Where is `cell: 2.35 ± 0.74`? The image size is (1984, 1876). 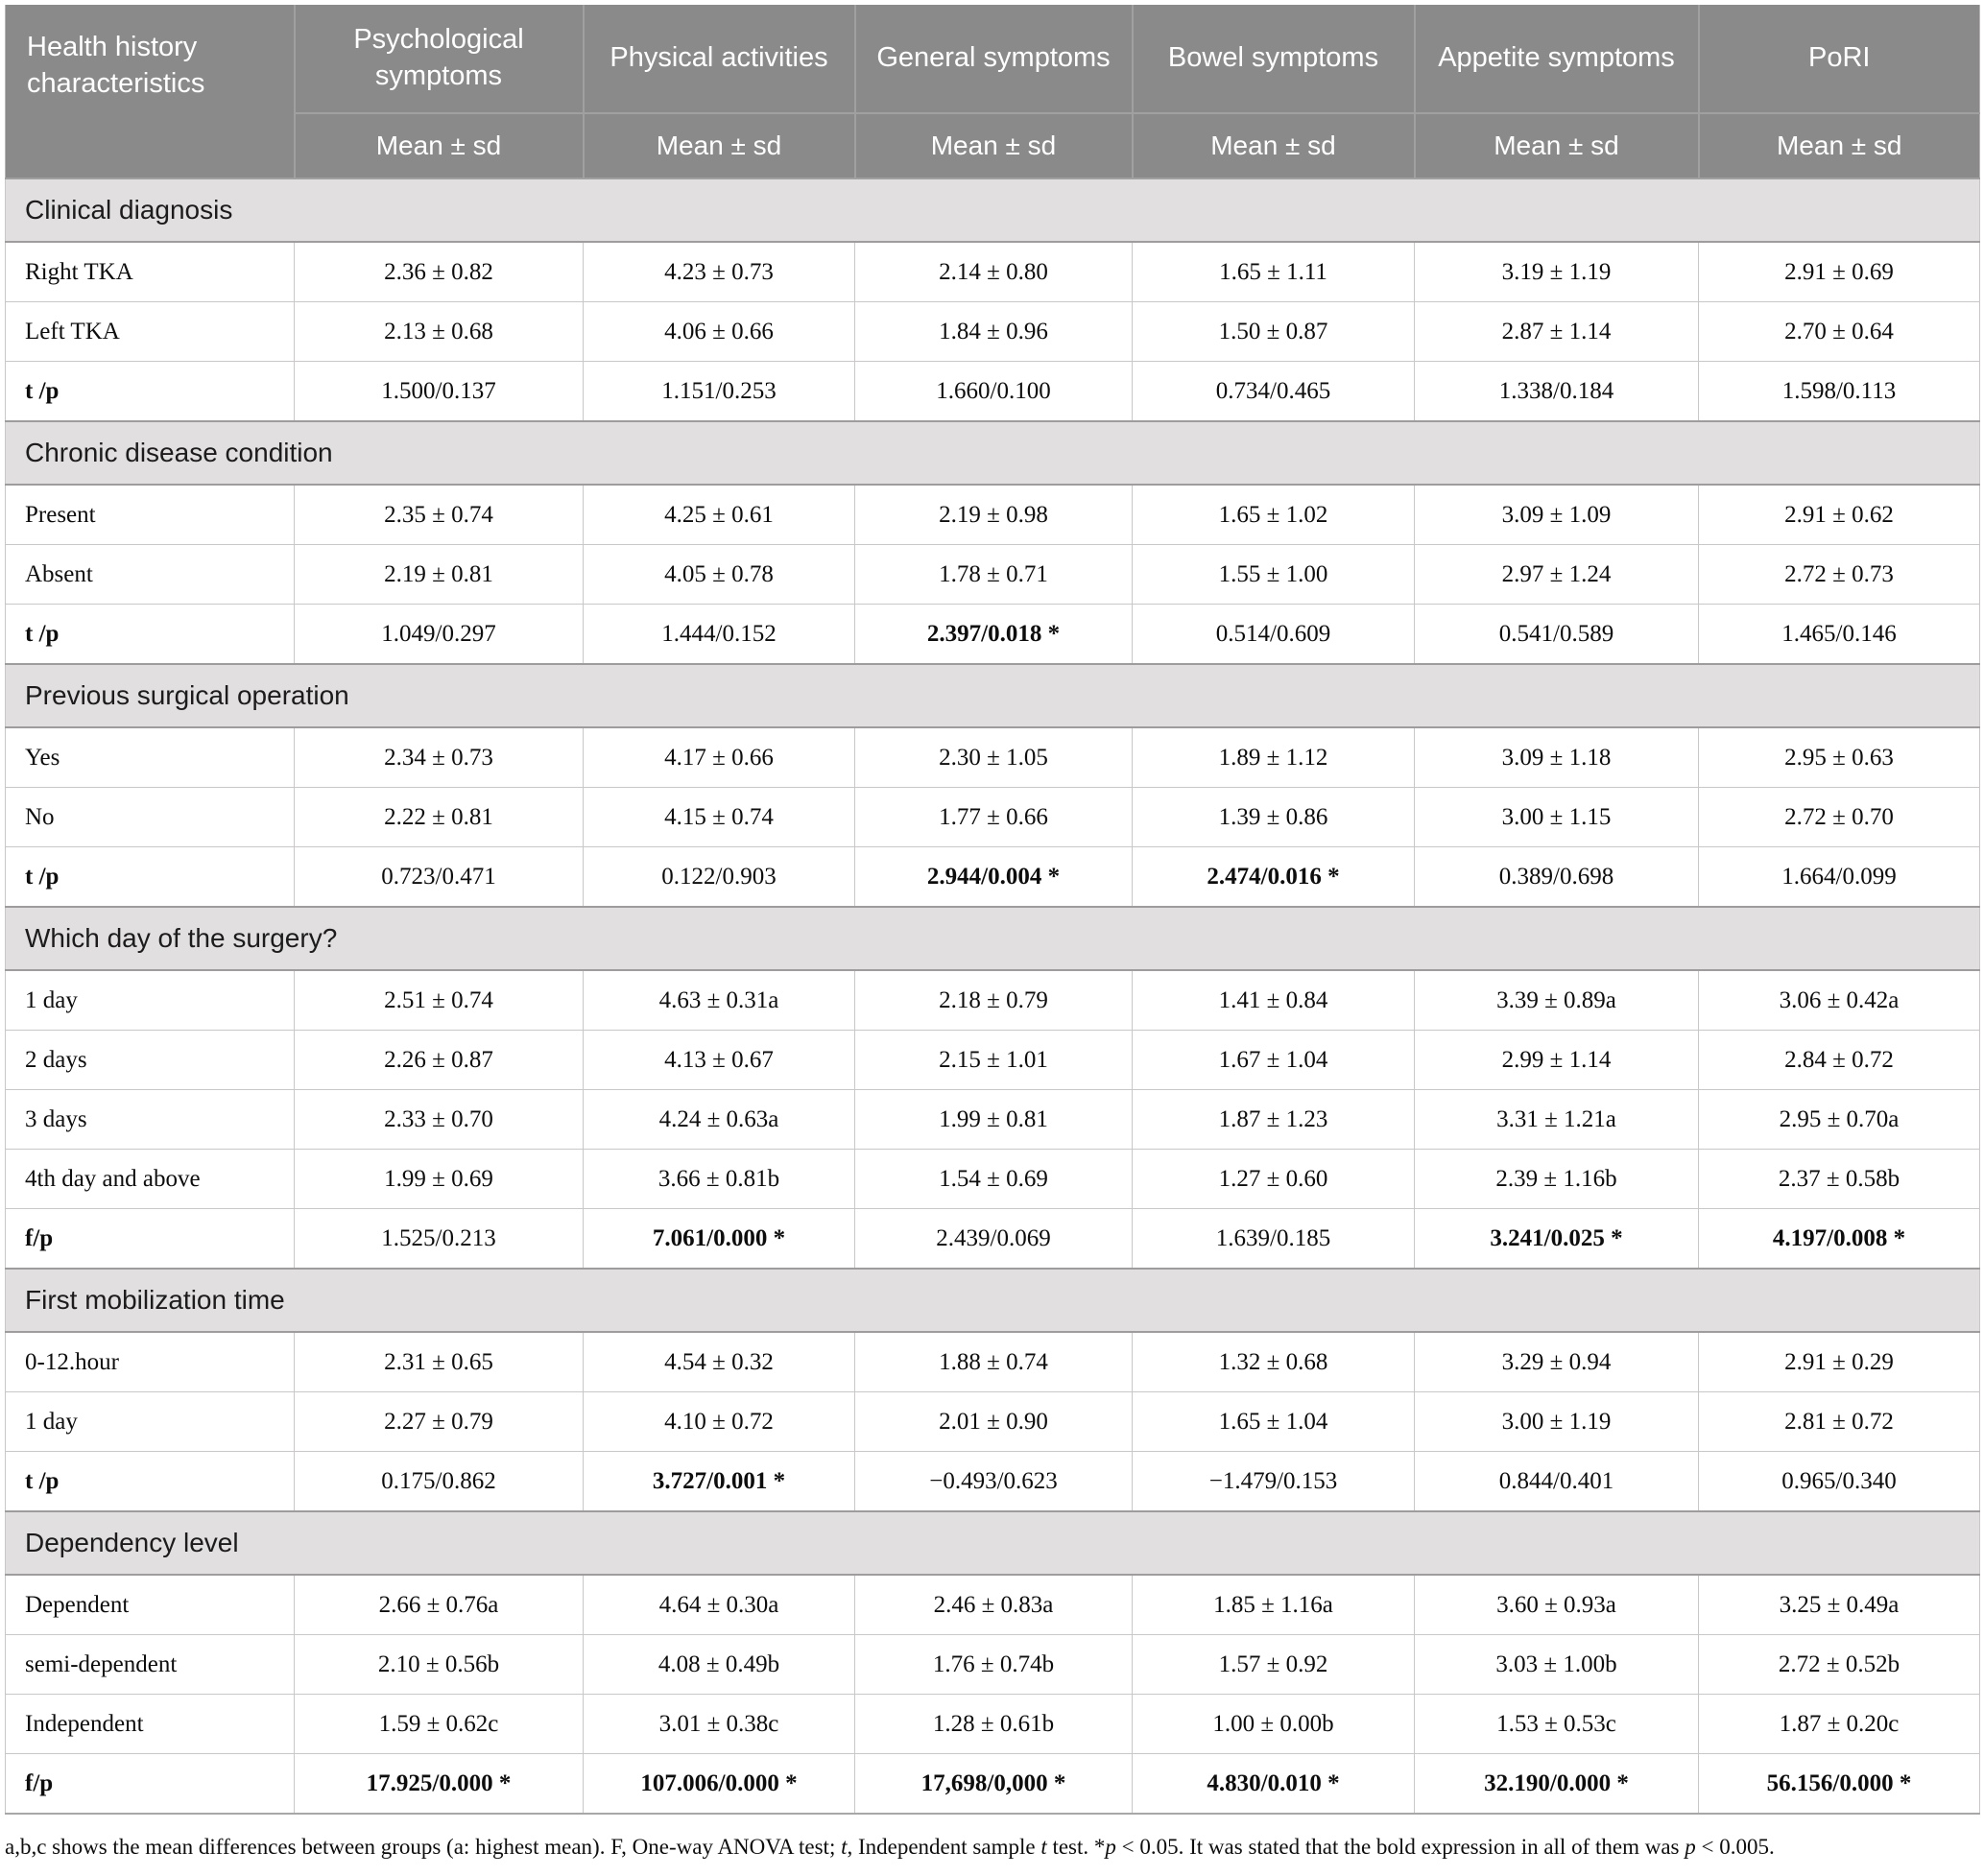
cell: 2.35 ± 0.74 is located at coordinates (439, 514).